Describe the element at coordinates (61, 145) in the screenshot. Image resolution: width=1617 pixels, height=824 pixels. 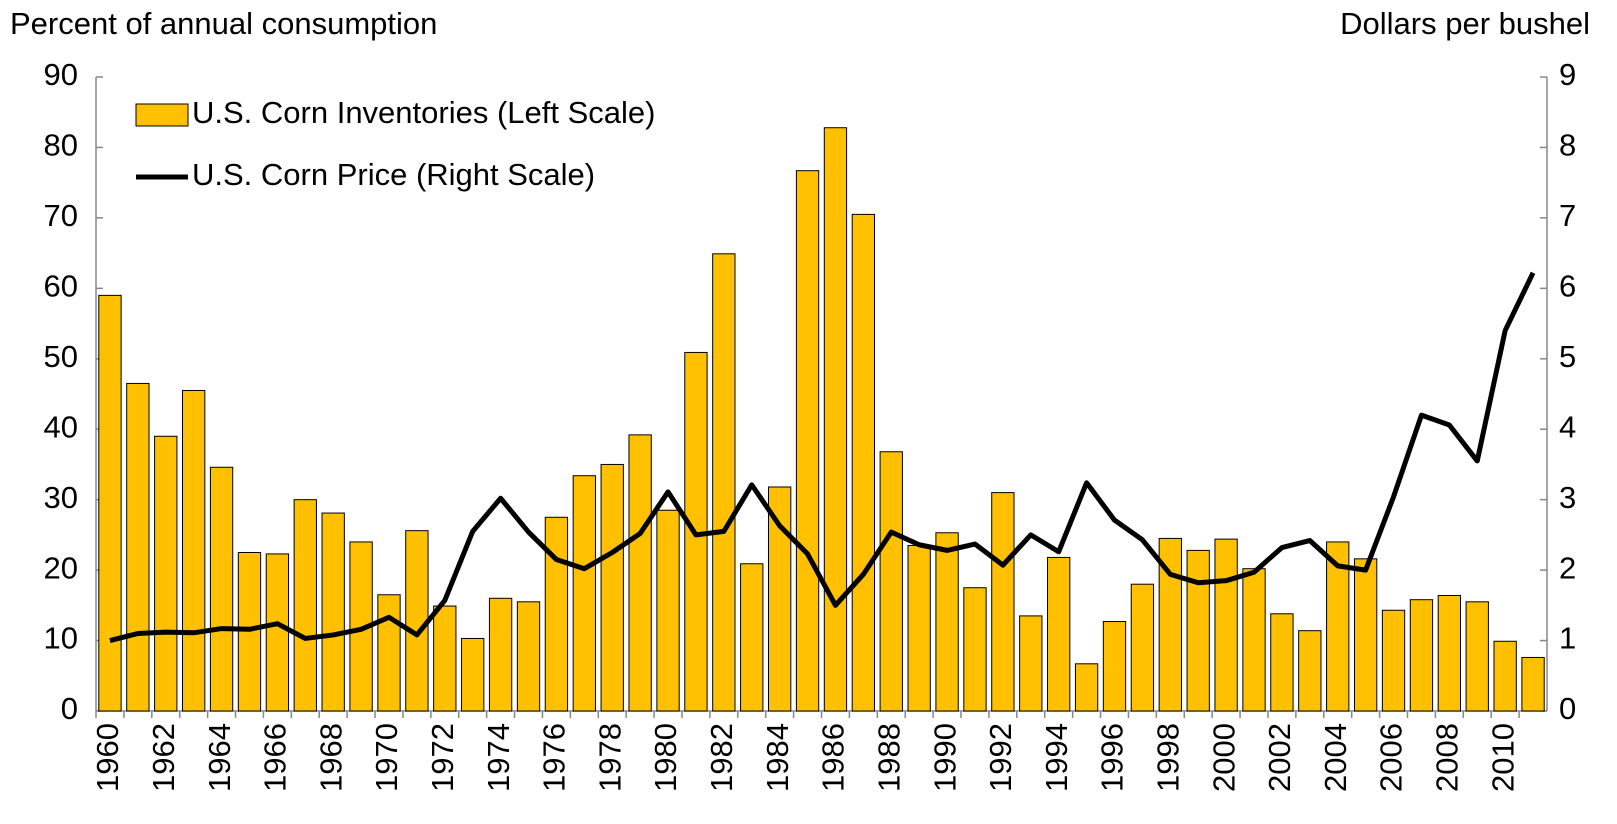
I see `y-tick-label: 80` at that location.